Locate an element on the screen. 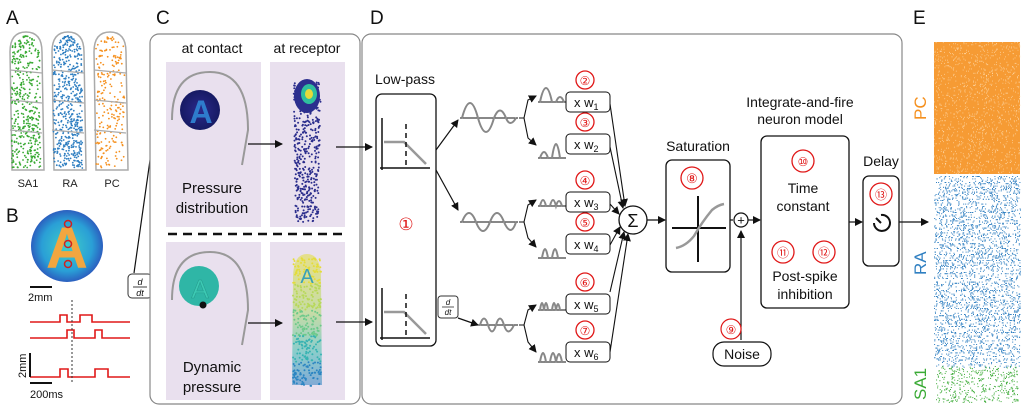  raster-label-pc: PC is located at coordinates (920, 108).